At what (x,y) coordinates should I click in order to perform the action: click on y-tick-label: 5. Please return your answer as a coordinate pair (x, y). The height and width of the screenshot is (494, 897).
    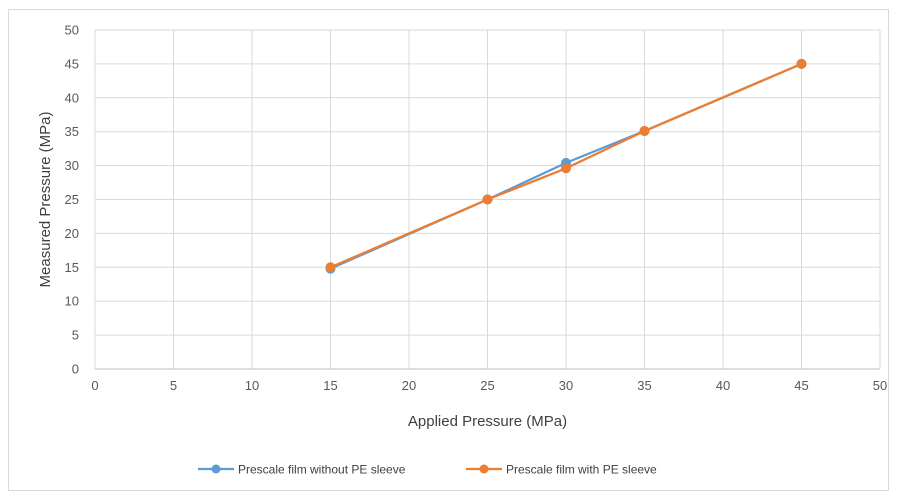
    Looking at the image, I should click on (75, 335).